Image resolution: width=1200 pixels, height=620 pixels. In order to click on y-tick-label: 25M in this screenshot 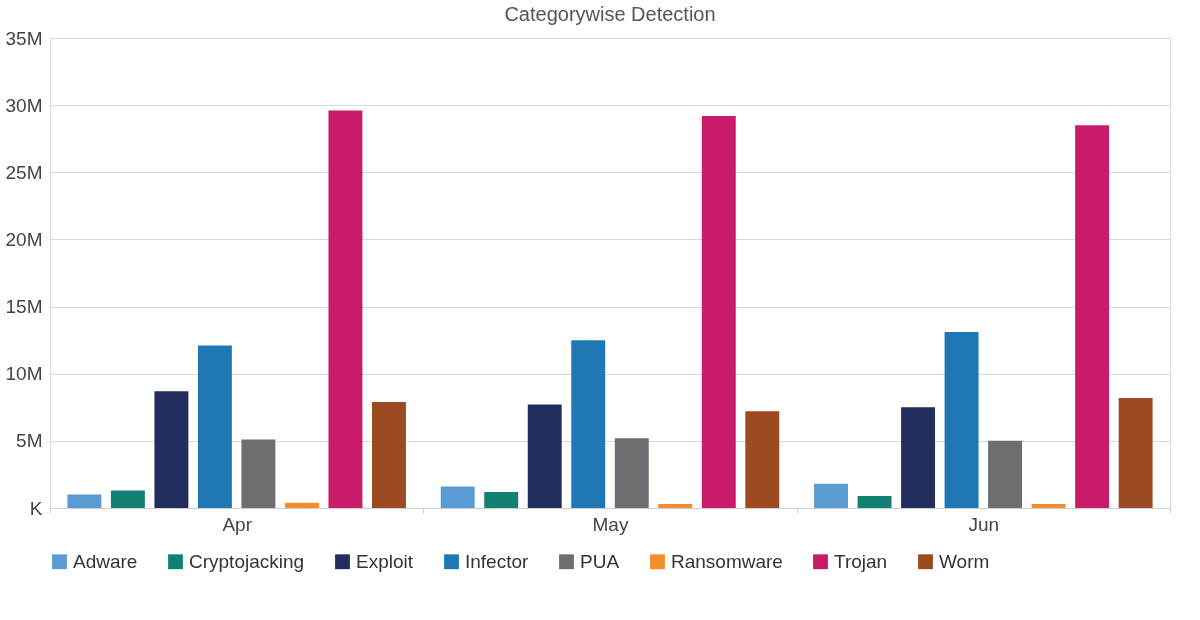, I will do `click(24, 172)`.